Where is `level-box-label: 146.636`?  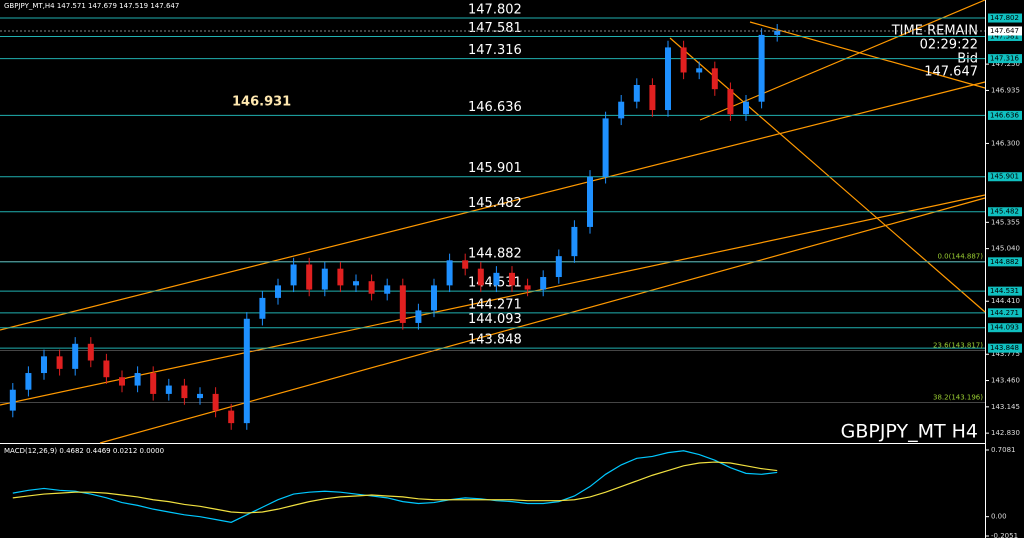 level-box-label: 146.636 is located at coordinates (1004, 115).